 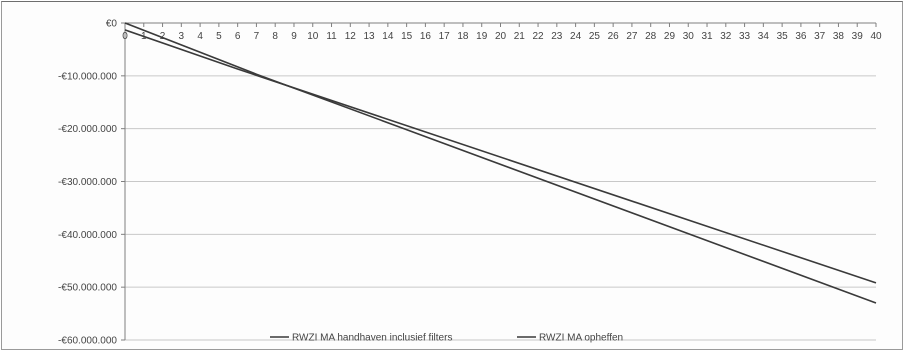 What do you see at coordinates (764, 36) in the screenshot?
I see `x-tick-label: 34` at bounding box center [764, 36].